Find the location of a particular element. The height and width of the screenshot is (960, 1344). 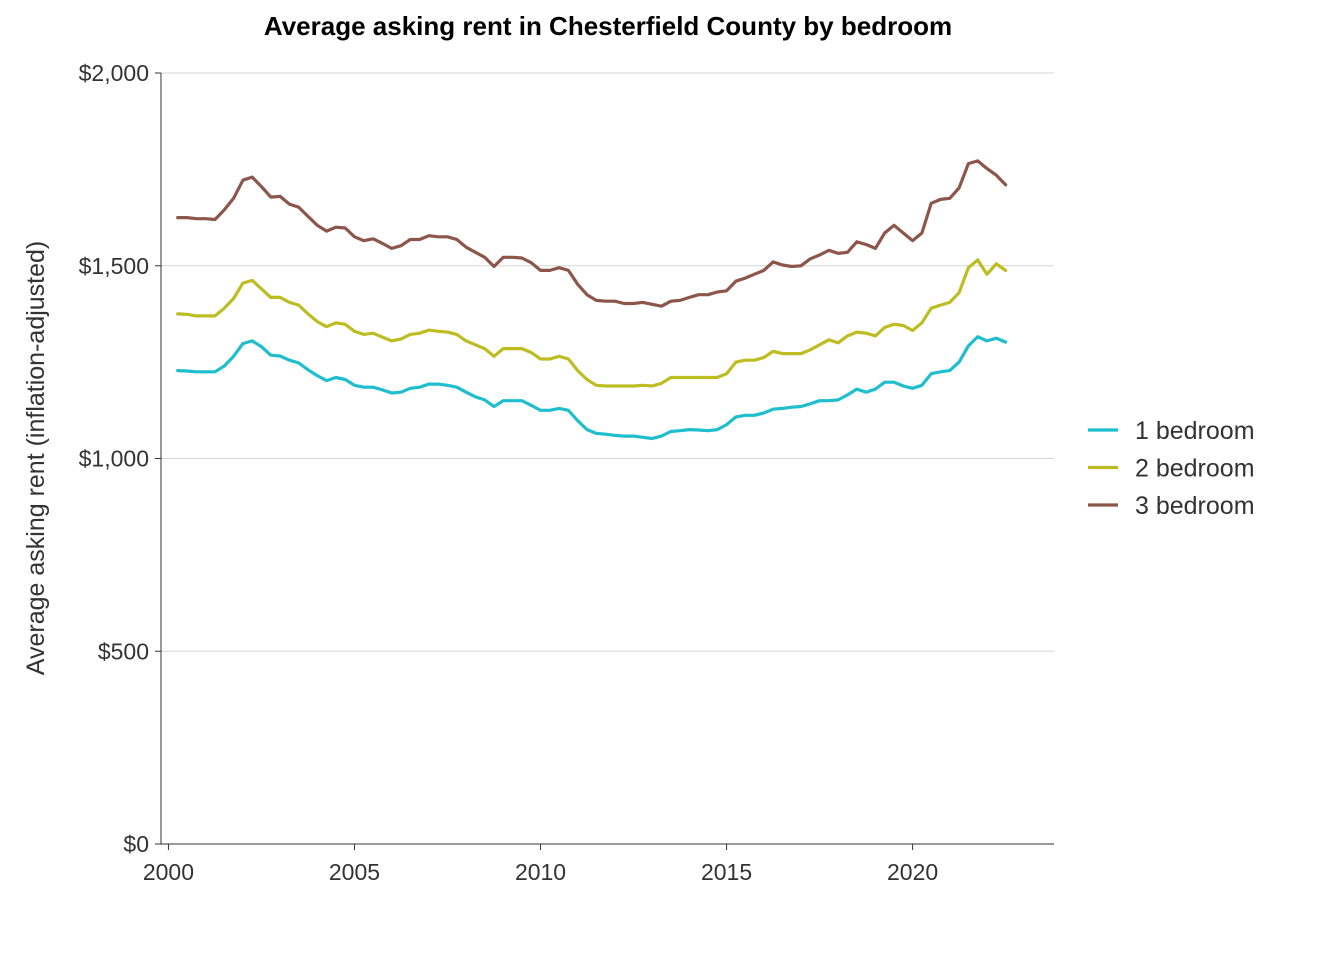

legend-label: 1 bedroom is located at coordinates (1195, 431).